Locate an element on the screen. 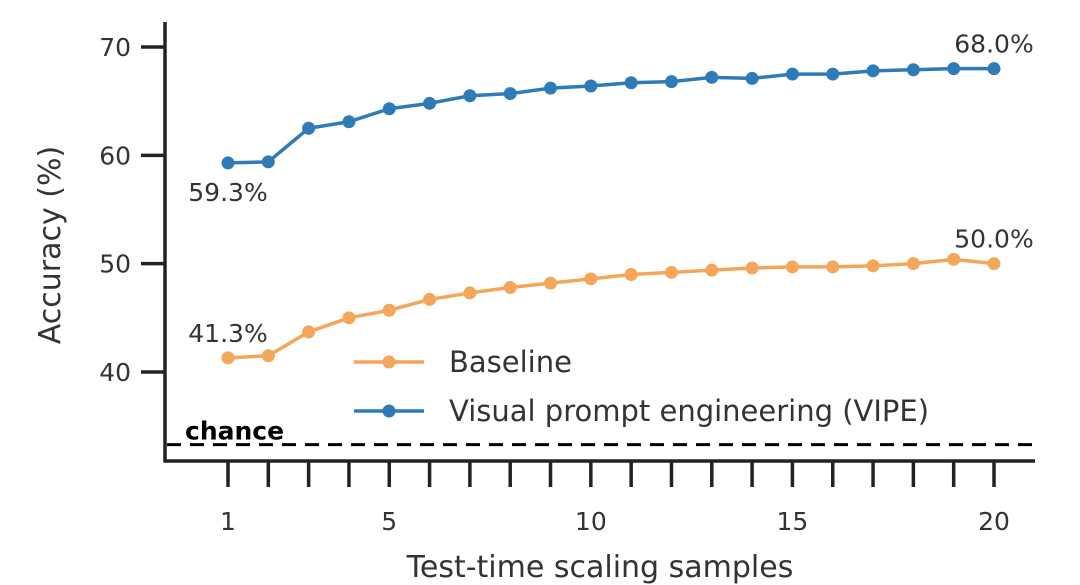 The image size is (1080, 585). data-label: 50.0% is located at coordinates (993, 239).